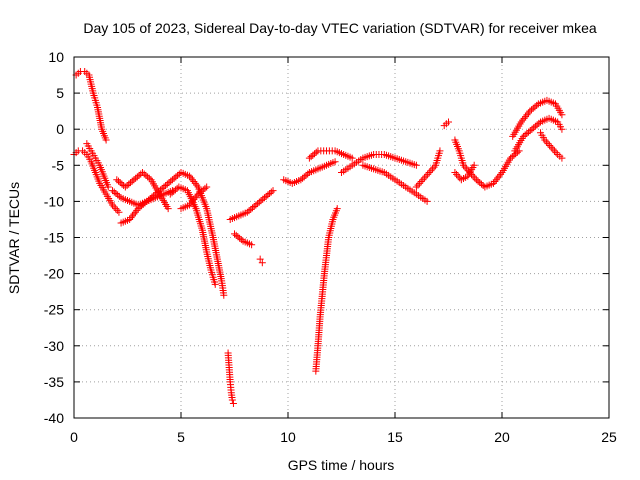 This screenshot has height=480, width=640. What do you see at coordinates (54, 310) in the screenshot?
I see `y-tick-label: -25` at bounding box center [54, 310].